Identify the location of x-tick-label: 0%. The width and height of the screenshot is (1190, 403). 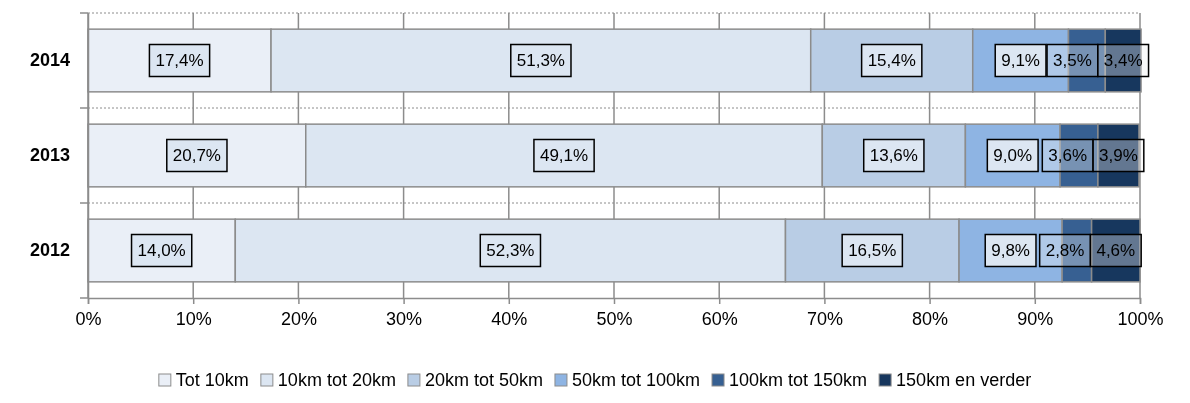
(88, 318).